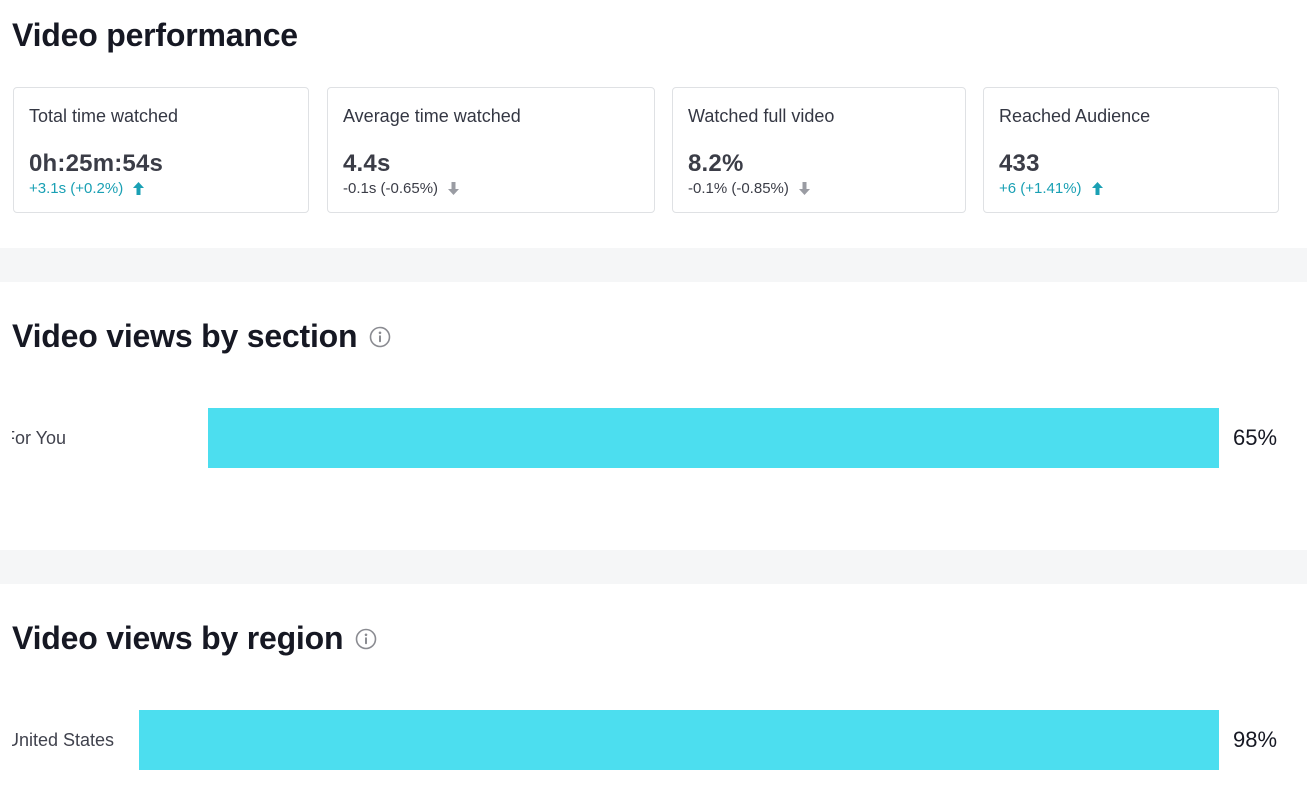  I want to click on metric-delta: -0.1% (-0.85%), so click(749, 188).